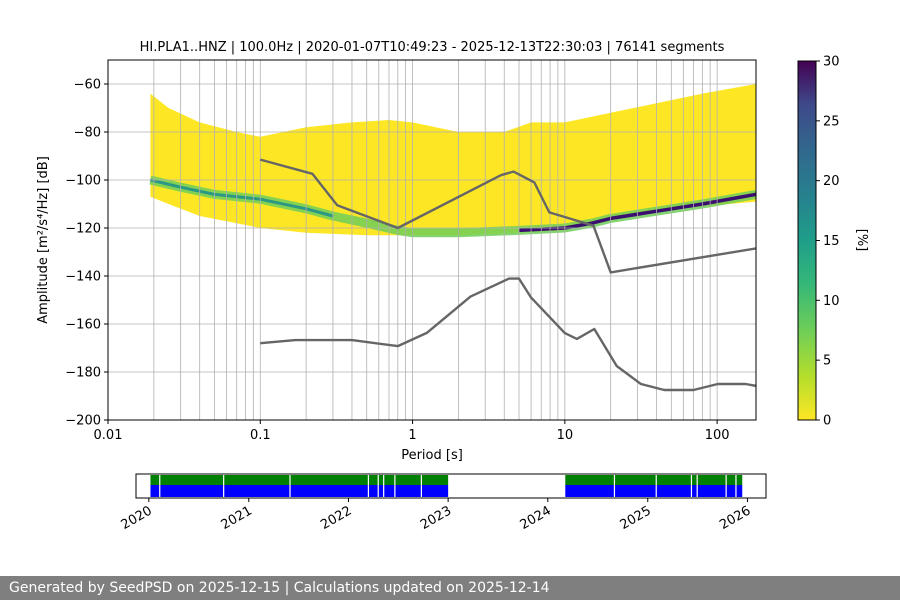 The width and height of the screenshot is (900, 600). Describe the element at coordinates (831, 301) in the screenshot. I see `colorbar-tick-label: 10` at that location.